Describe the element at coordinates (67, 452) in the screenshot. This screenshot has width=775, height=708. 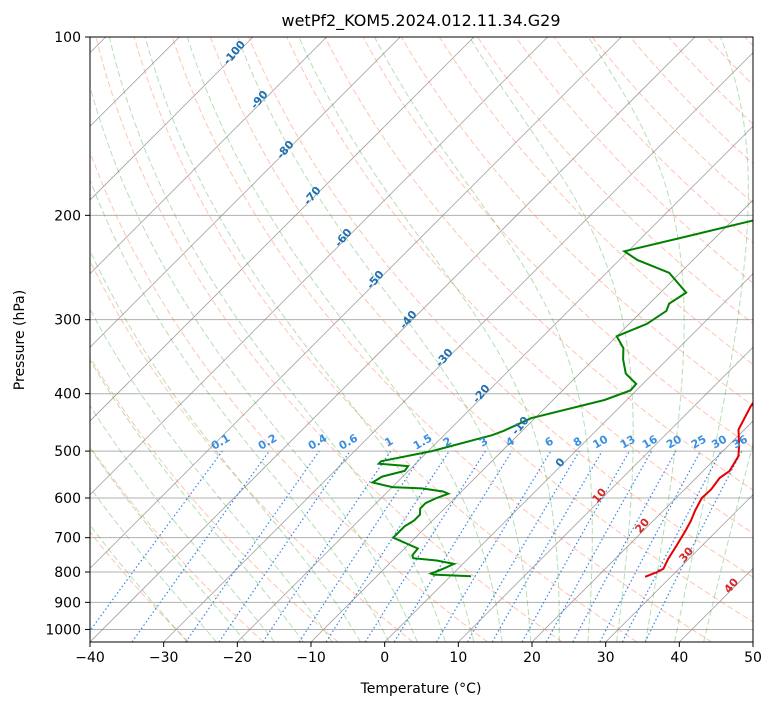
I see `y-tick-label: 500` at that location.